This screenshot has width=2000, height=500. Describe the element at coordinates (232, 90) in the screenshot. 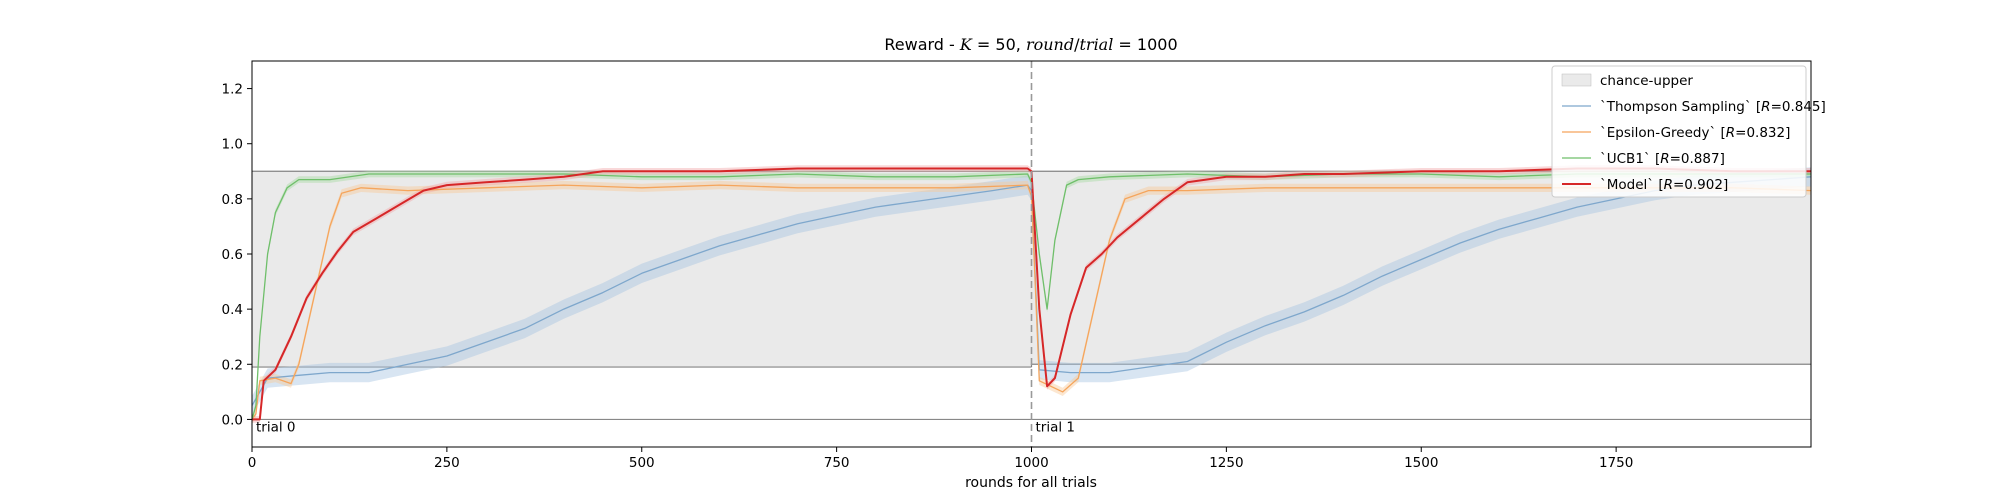

I see `y-tick-label: 1.2` at that location.